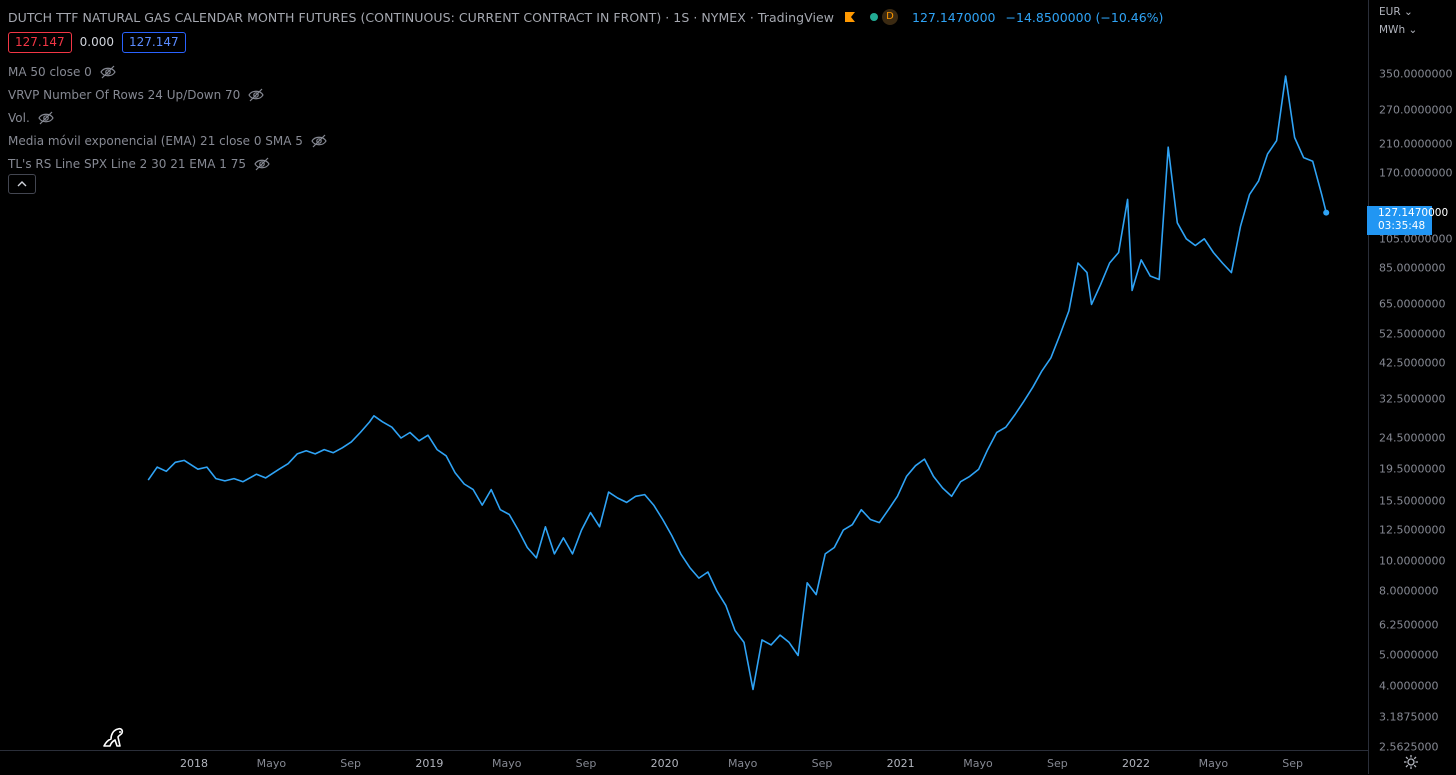  What do you see at coordinates (1411, 762) in the screenshot?
I see `gear-icon` at bounding box center [1411, 762].